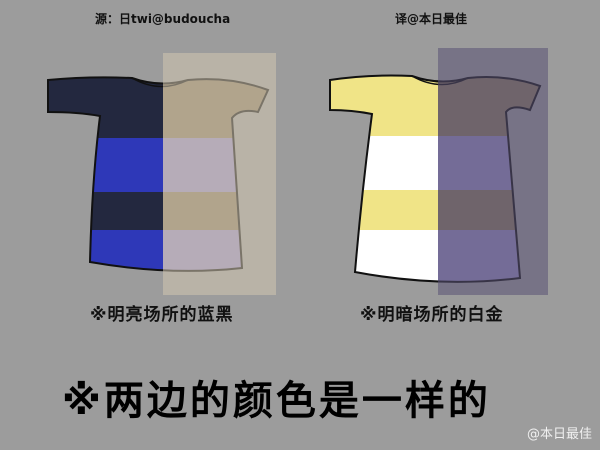  Describe the element at coordinates (163, 19) in the screenshot. I see `source-credit: 源：日twi@budoucha` at that location.